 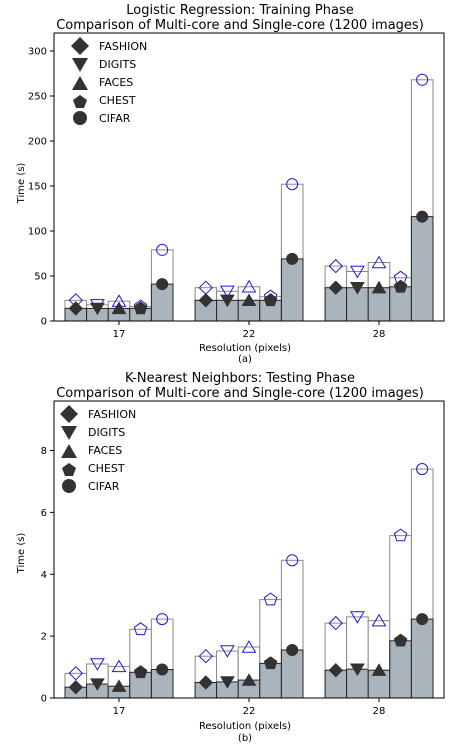 I want to click on x-tick-label: 22, so click(x=249, y=334).